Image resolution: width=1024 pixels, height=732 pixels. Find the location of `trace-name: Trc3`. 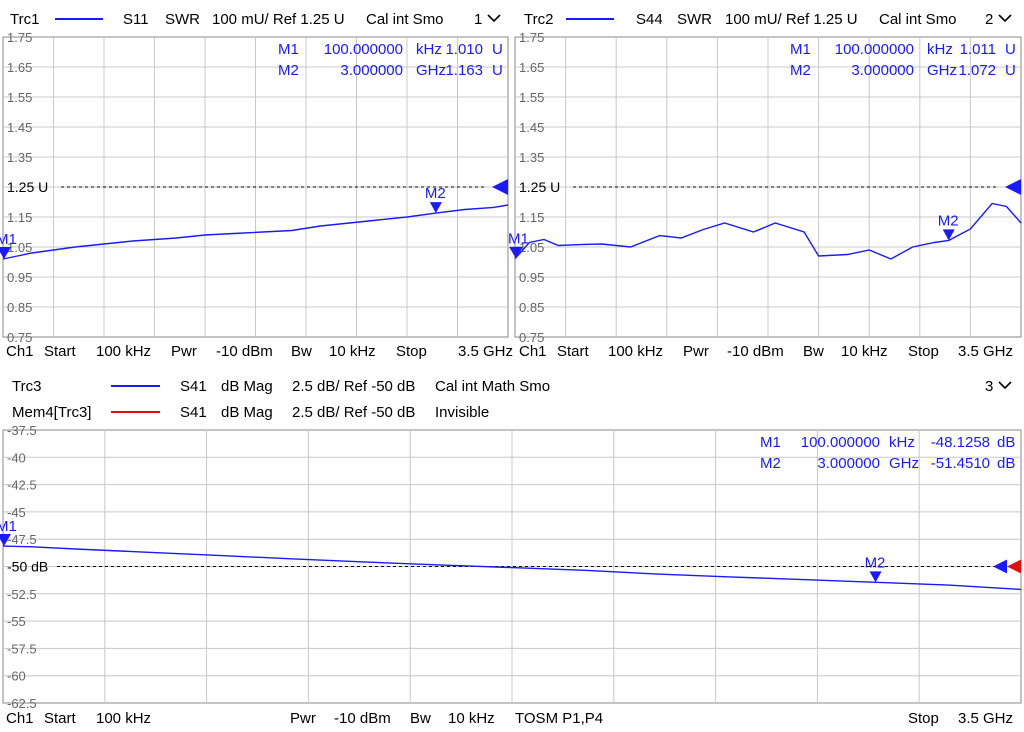

trace-name: Trc3 is located at coordinates (26, 386).